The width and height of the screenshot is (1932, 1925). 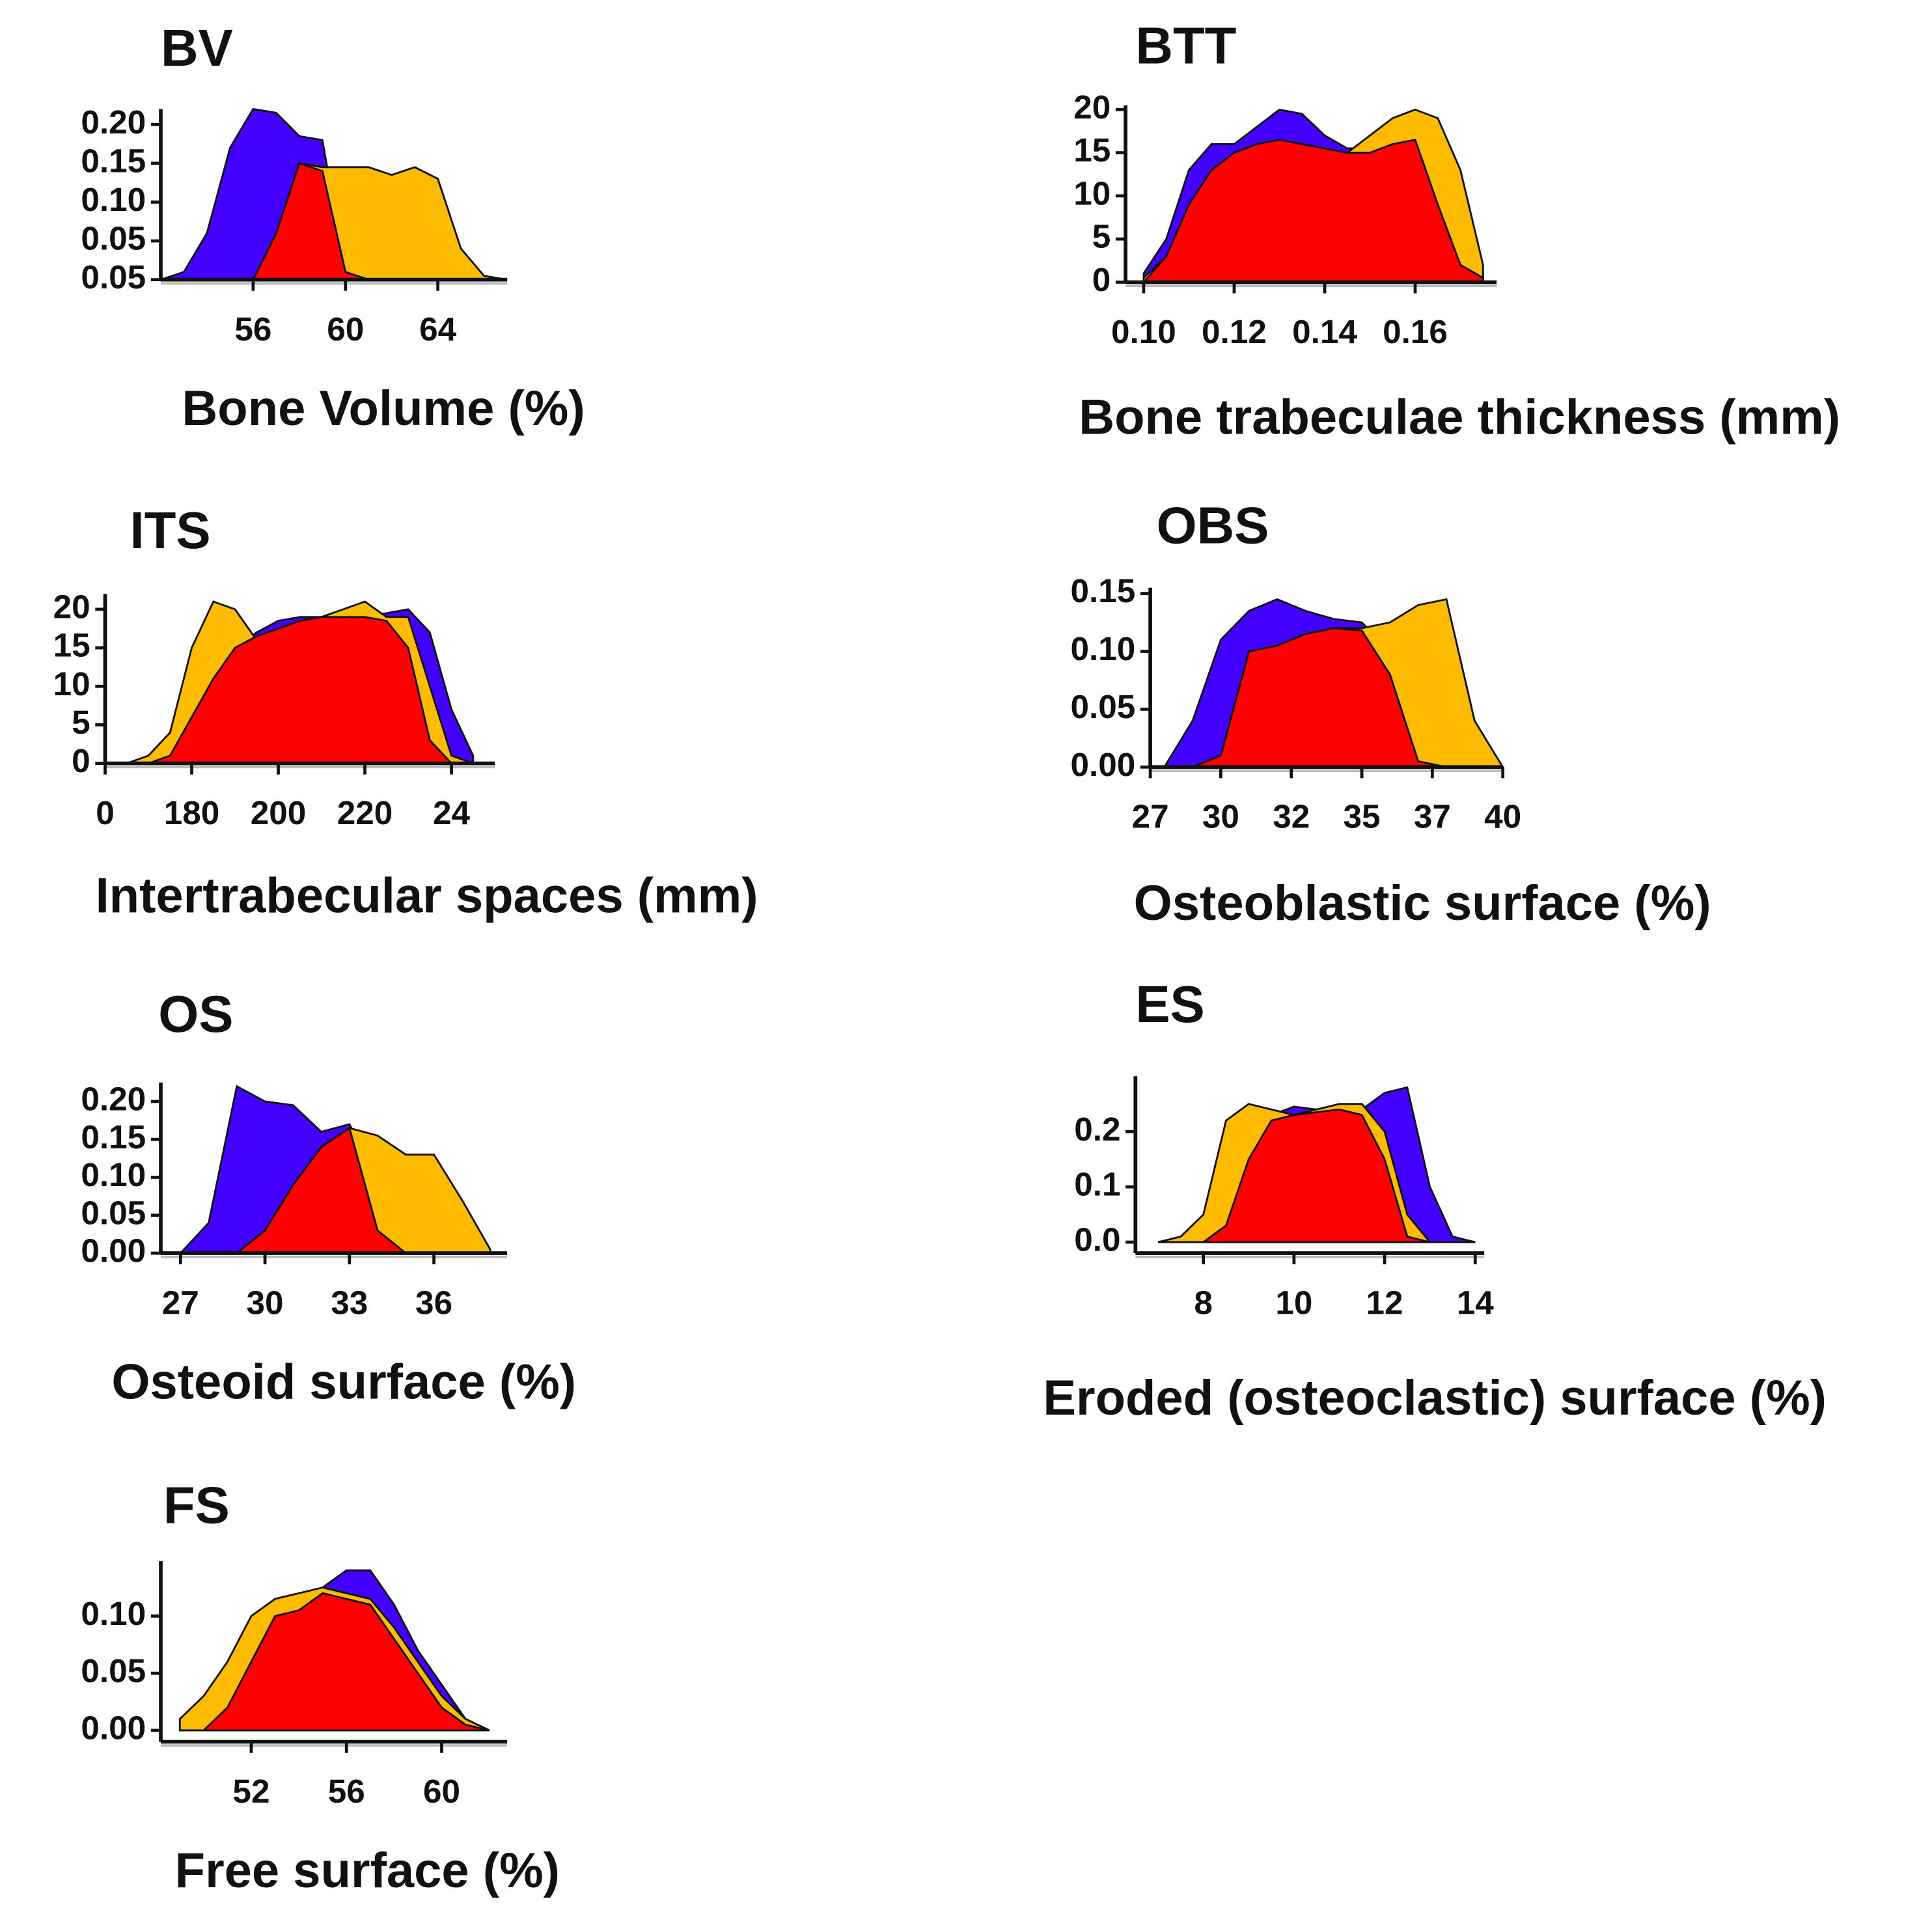 What do you see at coordinates (1476, 1302) in the screenshot?
I see `x-tick-label: 14` at bounding box center [1476, 1302].